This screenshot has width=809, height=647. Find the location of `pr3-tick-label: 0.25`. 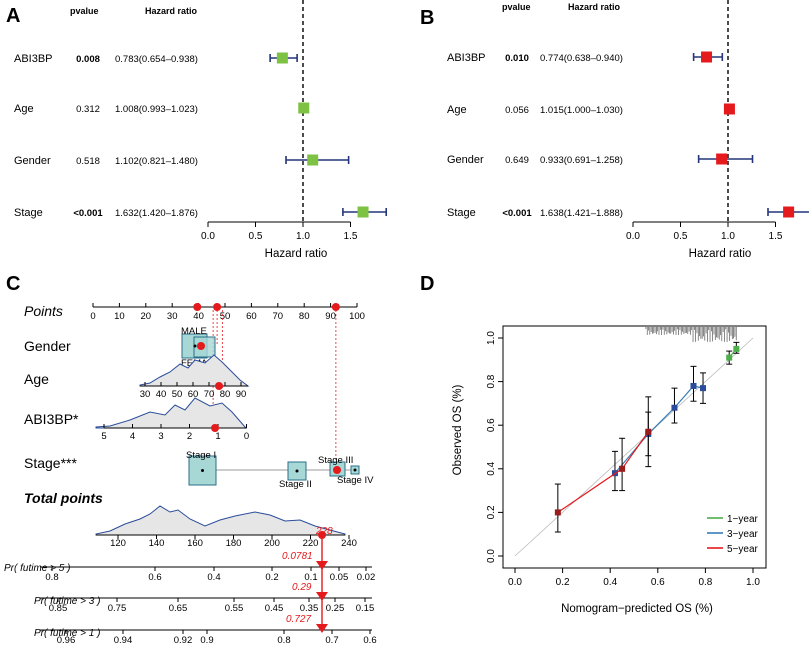

pr3-tick-label: 0.25 is located at coordinates (335, 608).